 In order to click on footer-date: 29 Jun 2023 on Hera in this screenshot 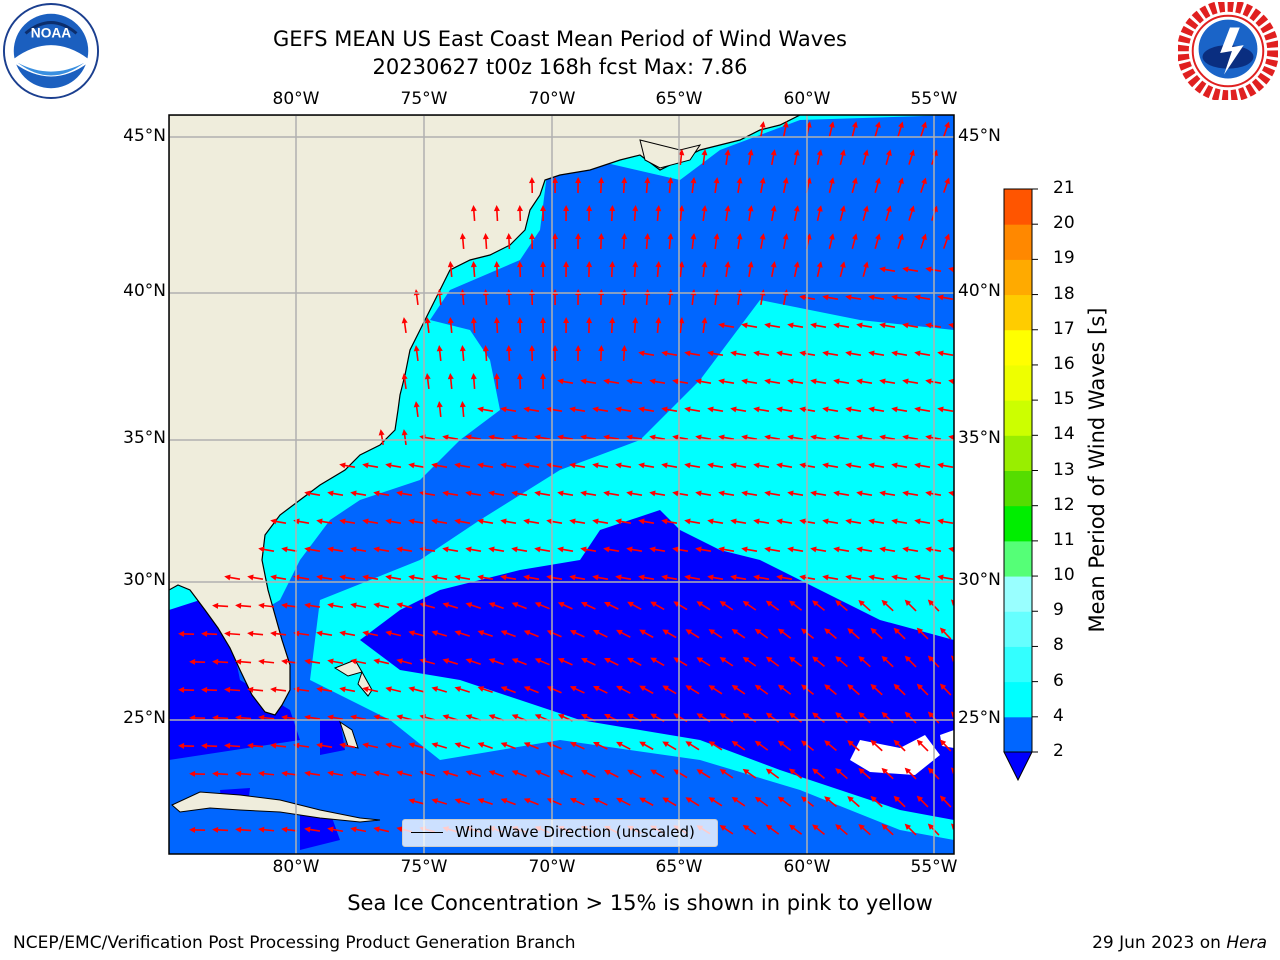, I will do `click(1179, 943)`.